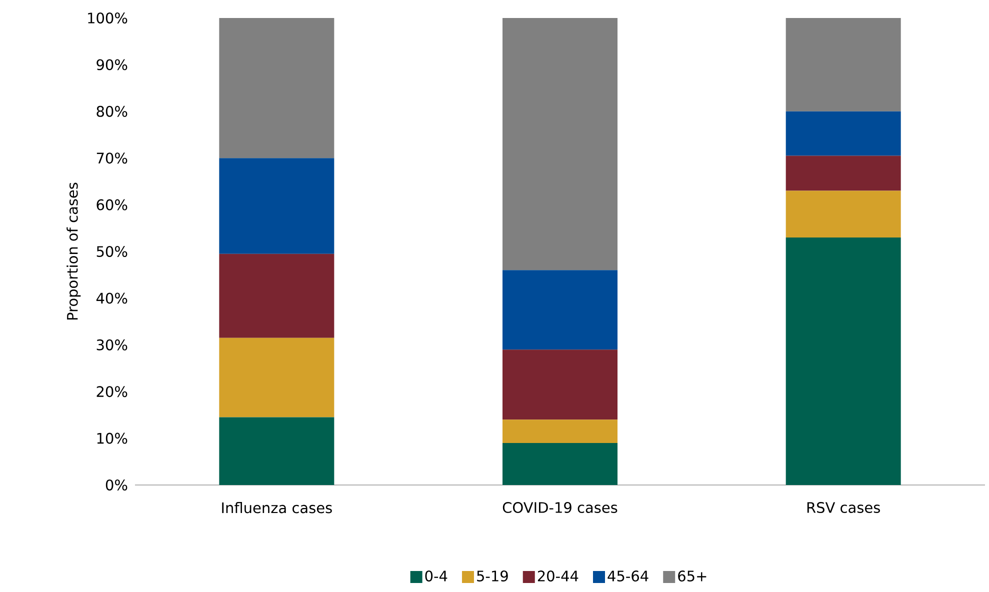 This screenshot has height=592, width=989. Describe the element at coordinates (558, 576) in the screenshot. I see `legend-label: 20-44` at that location.